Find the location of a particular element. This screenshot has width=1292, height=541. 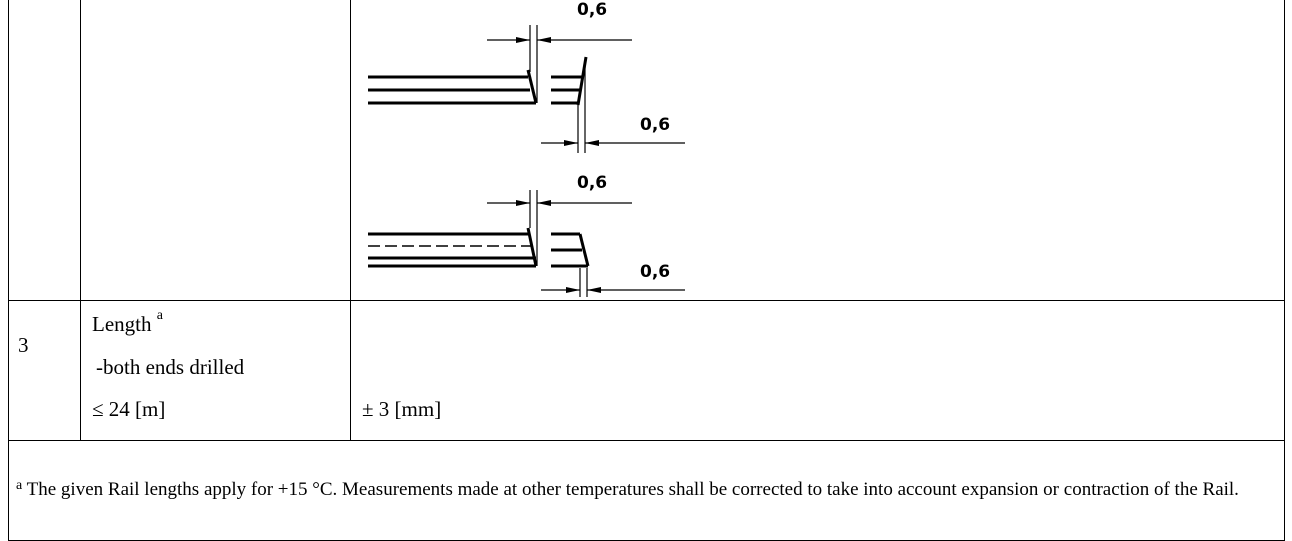

item-line: ≤ 24 [m] is located at coordinates (129, 409).